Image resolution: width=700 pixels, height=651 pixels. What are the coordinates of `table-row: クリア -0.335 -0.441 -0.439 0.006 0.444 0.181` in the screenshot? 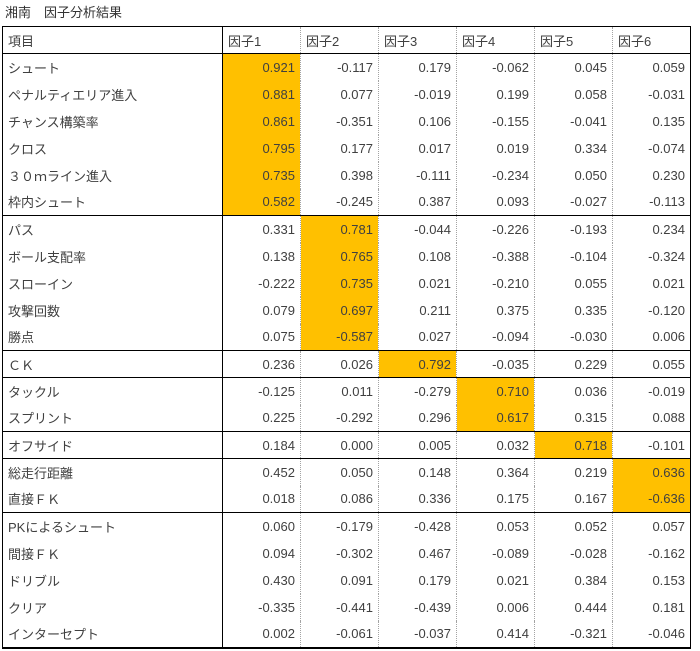 It's located at (347, 607).